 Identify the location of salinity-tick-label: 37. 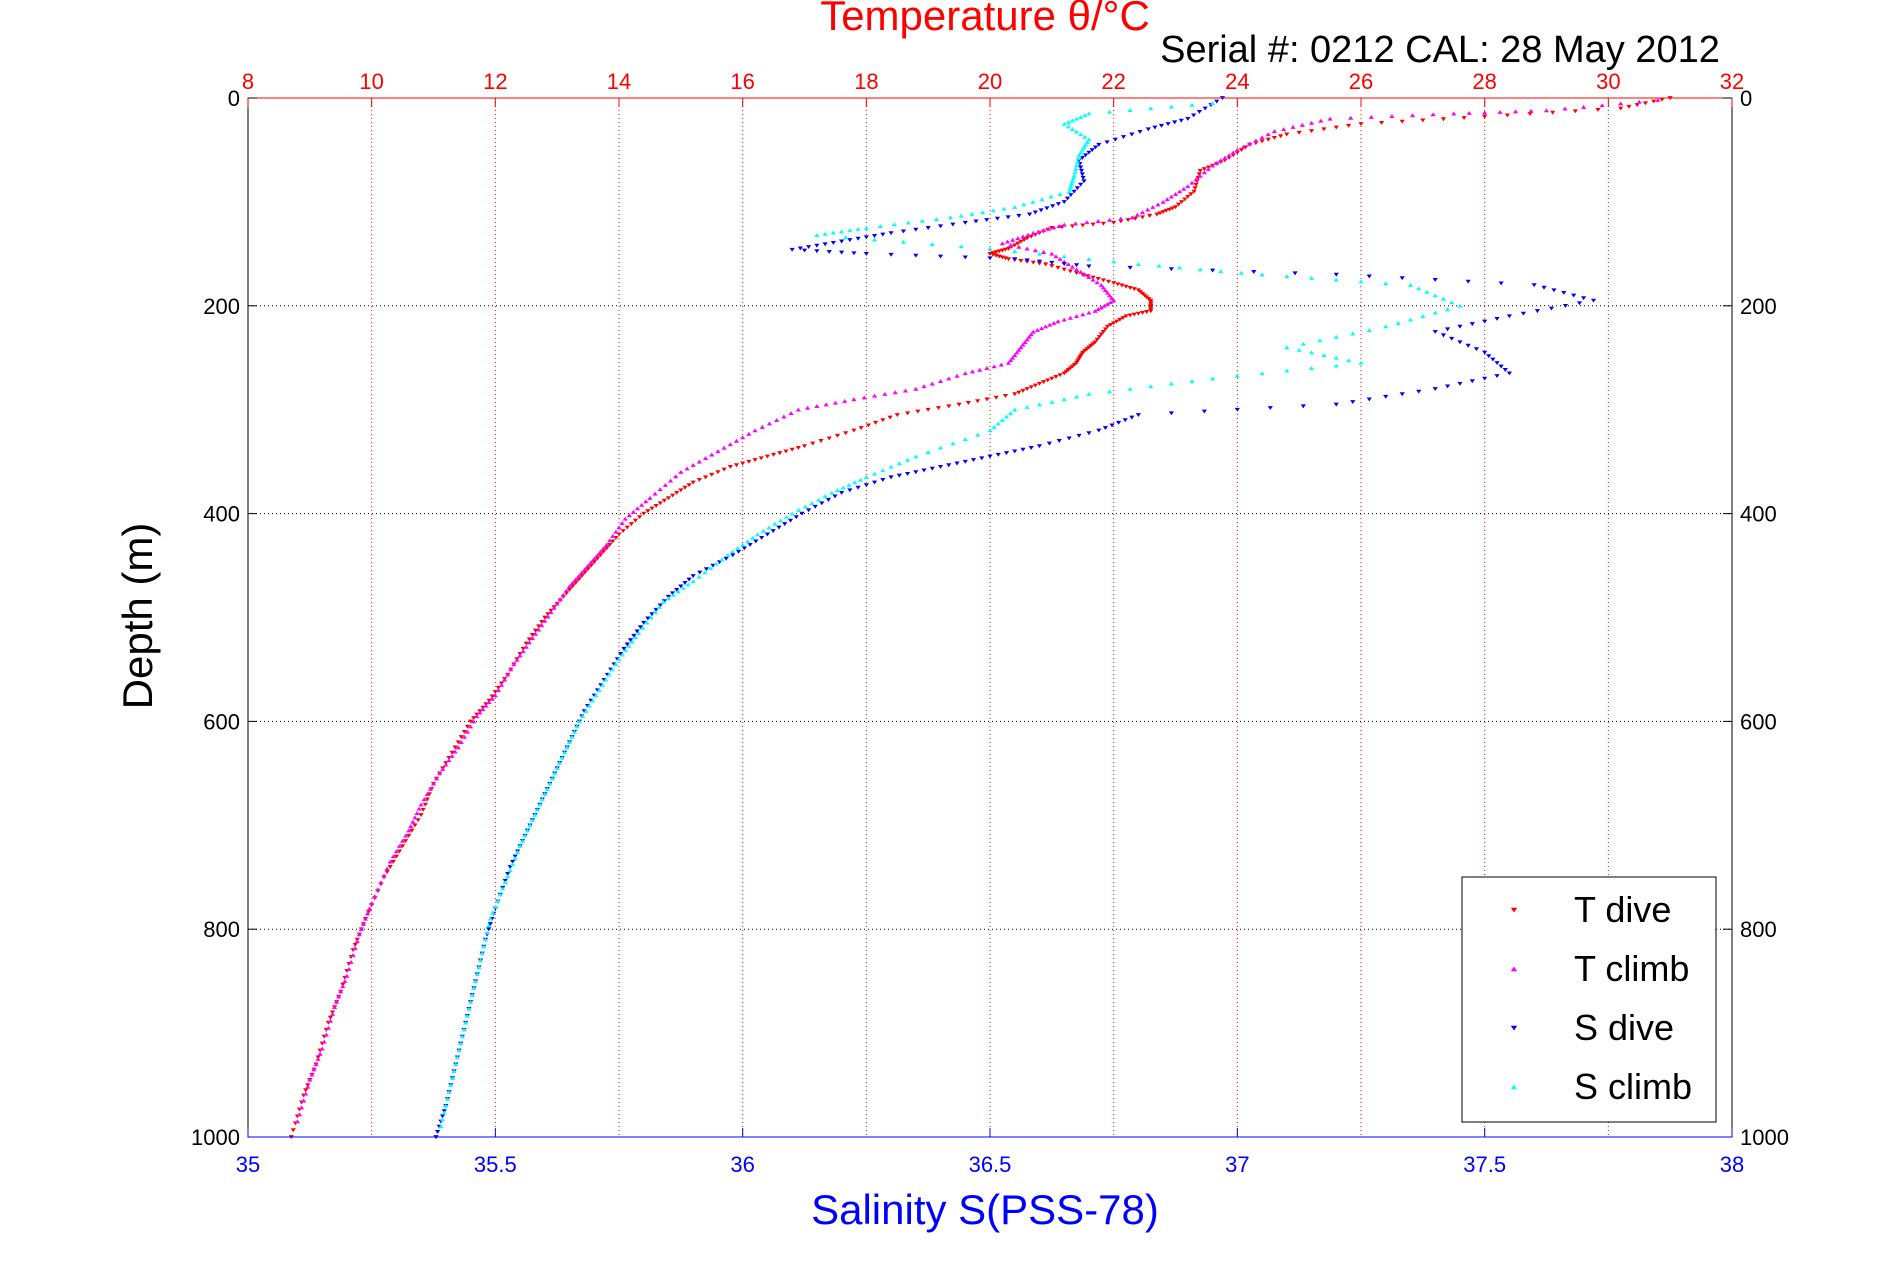
(1237, 1164).